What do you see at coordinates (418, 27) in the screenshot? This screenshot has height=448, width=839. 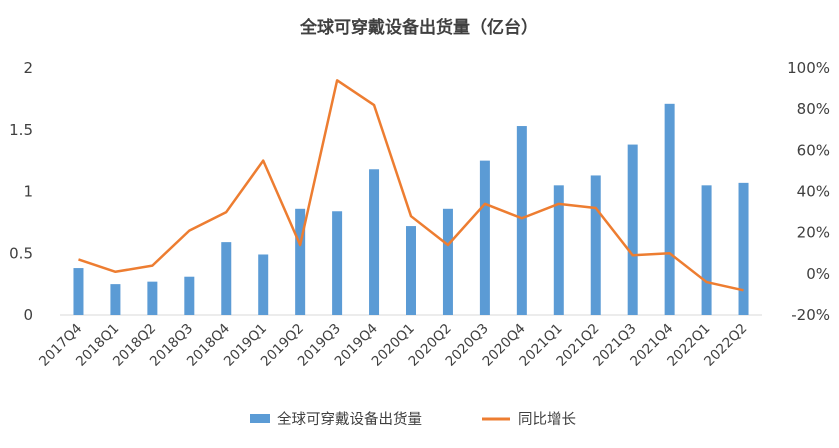 I see `chart-title: 全球可穿戴设备出货量（亿台）` at bounding box center [418, 27].